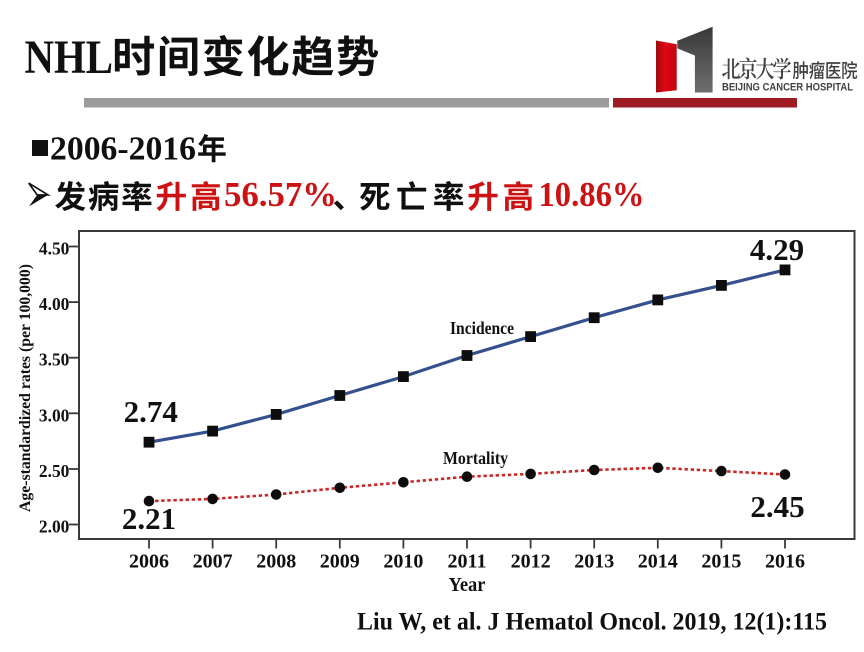 The height and width of the screenshot is (652, 864). What do you see at coordinates (592, 194) in the screenshot?
I see `svg-text: 10.86%` at bounding box center [592, 194].